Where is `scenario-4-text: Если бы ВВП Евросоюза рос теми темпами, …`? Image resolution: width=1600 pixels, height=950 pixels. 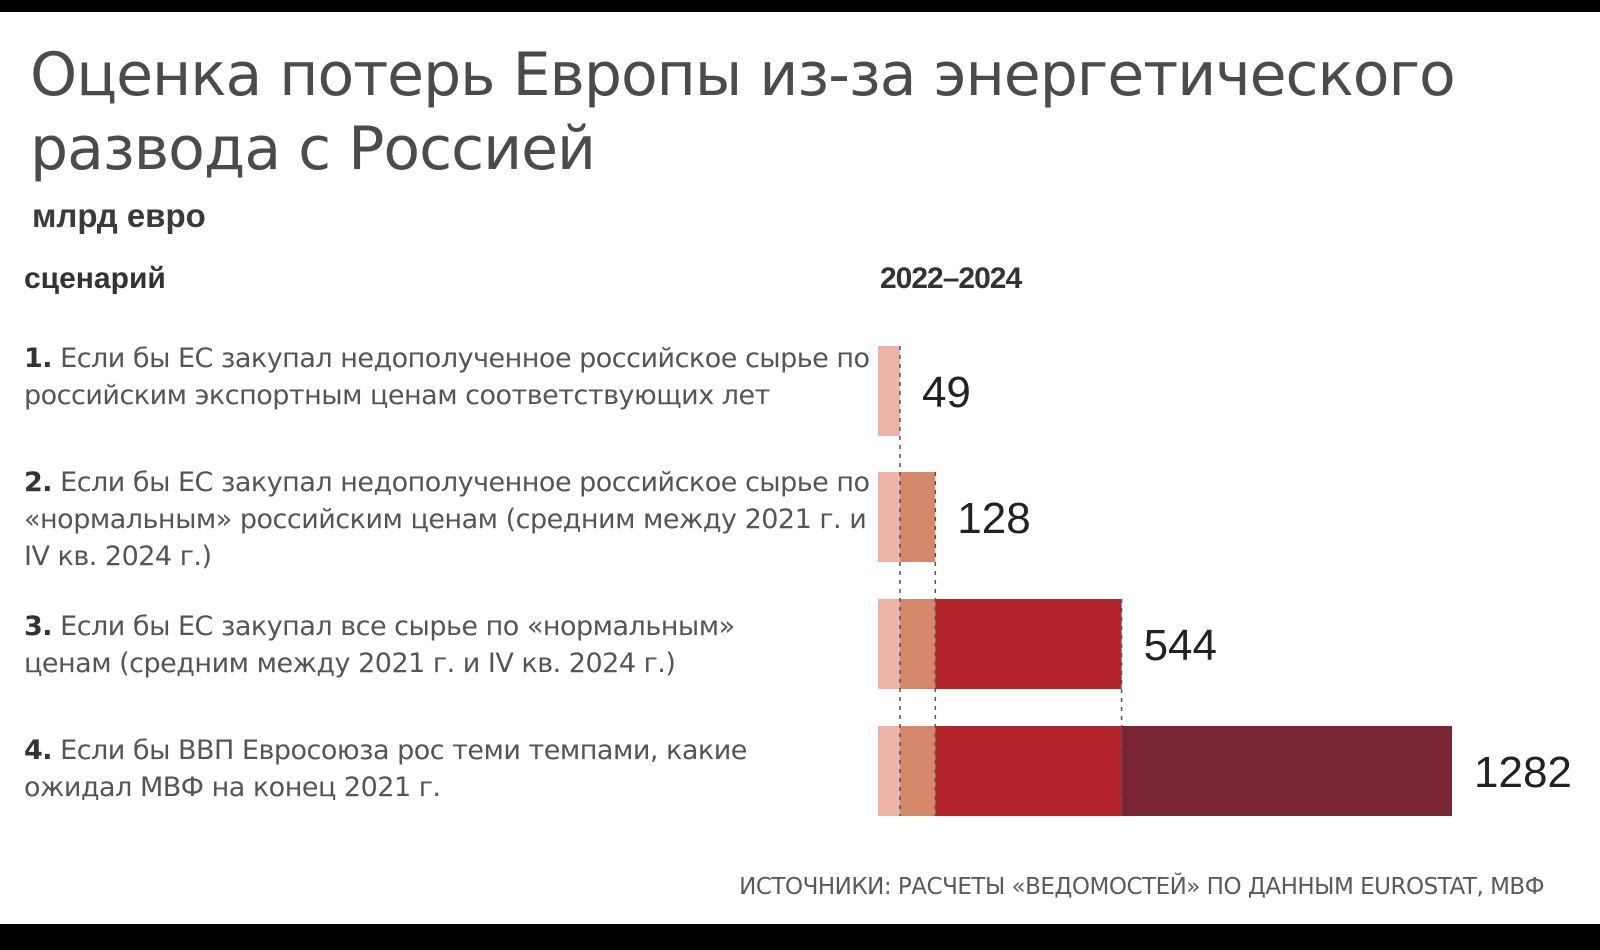 scenario-4-text: Если бы ВВП Евросоюза рос теми темпами, … is located at coordinates (385, 769).